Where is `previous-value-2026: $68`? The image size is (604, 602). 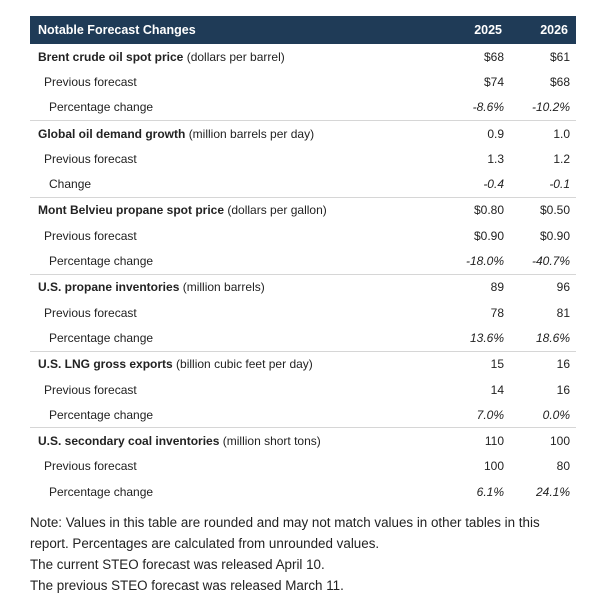
previous-value-2026: $68 is located at coordinates (559, 81).